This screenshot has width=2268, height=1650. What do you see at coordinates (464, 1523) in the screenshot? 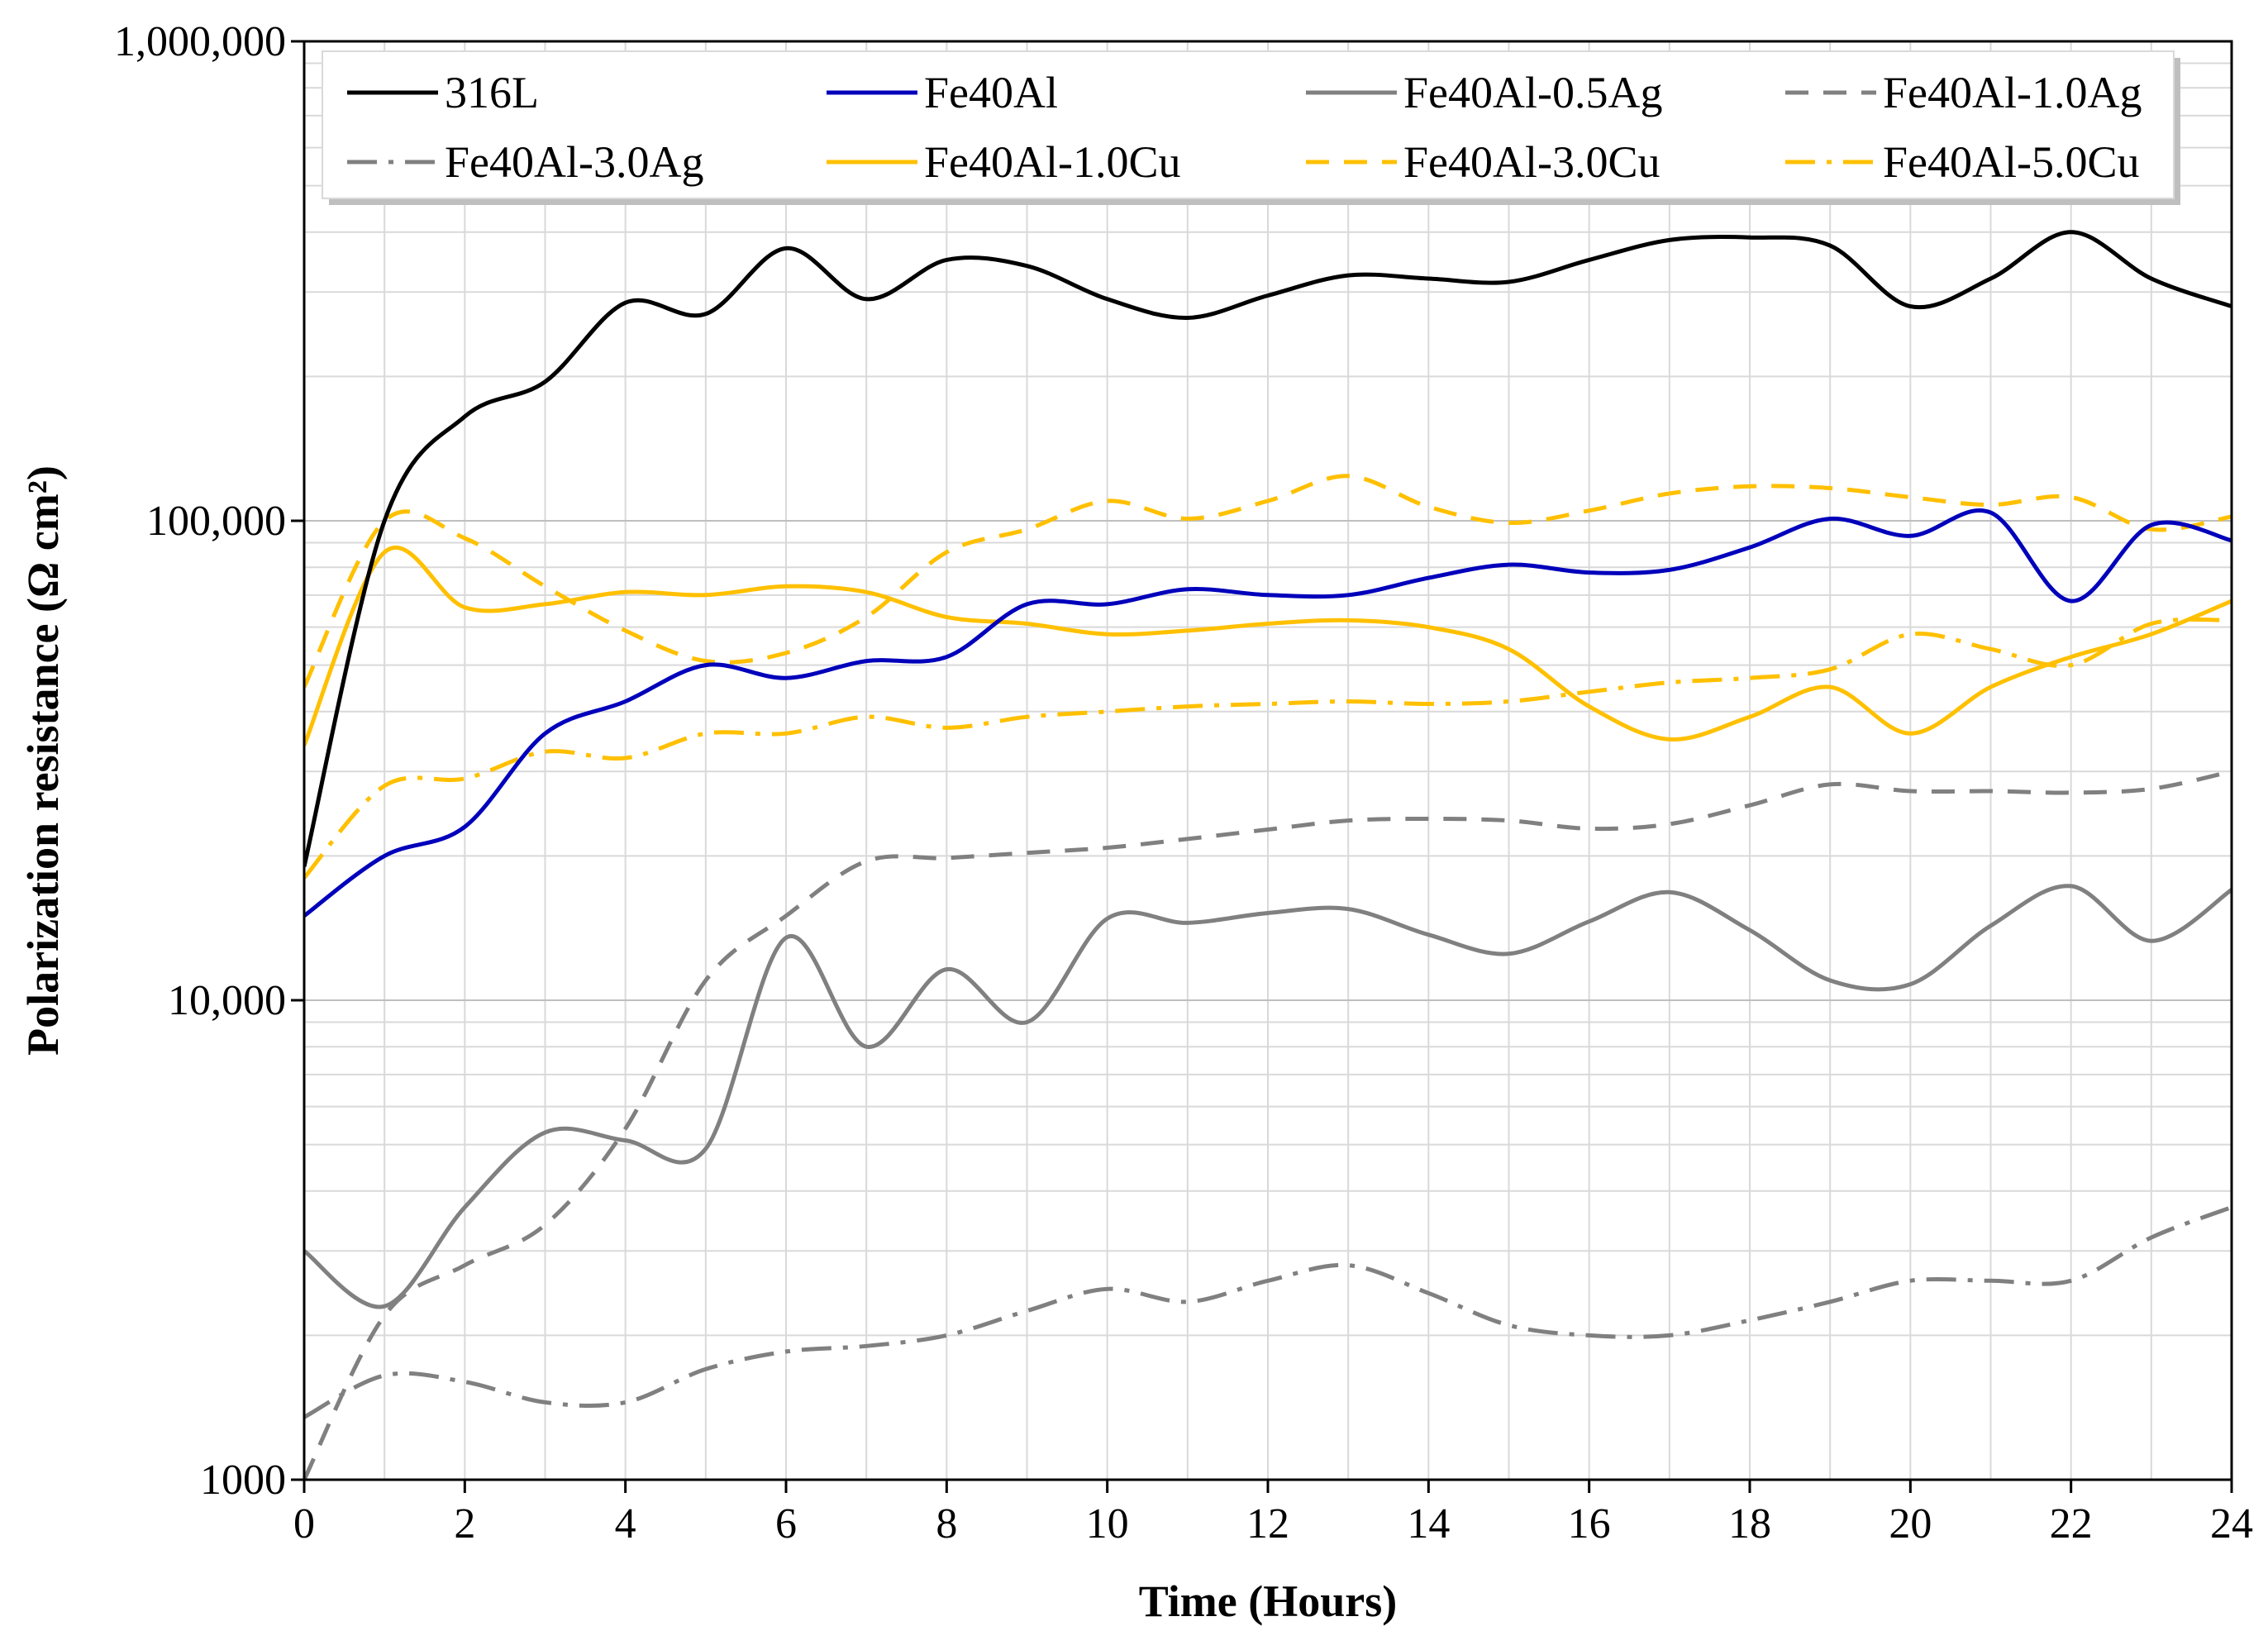
I see `x-tick-label: 2` at bounding box center [464, 1523].